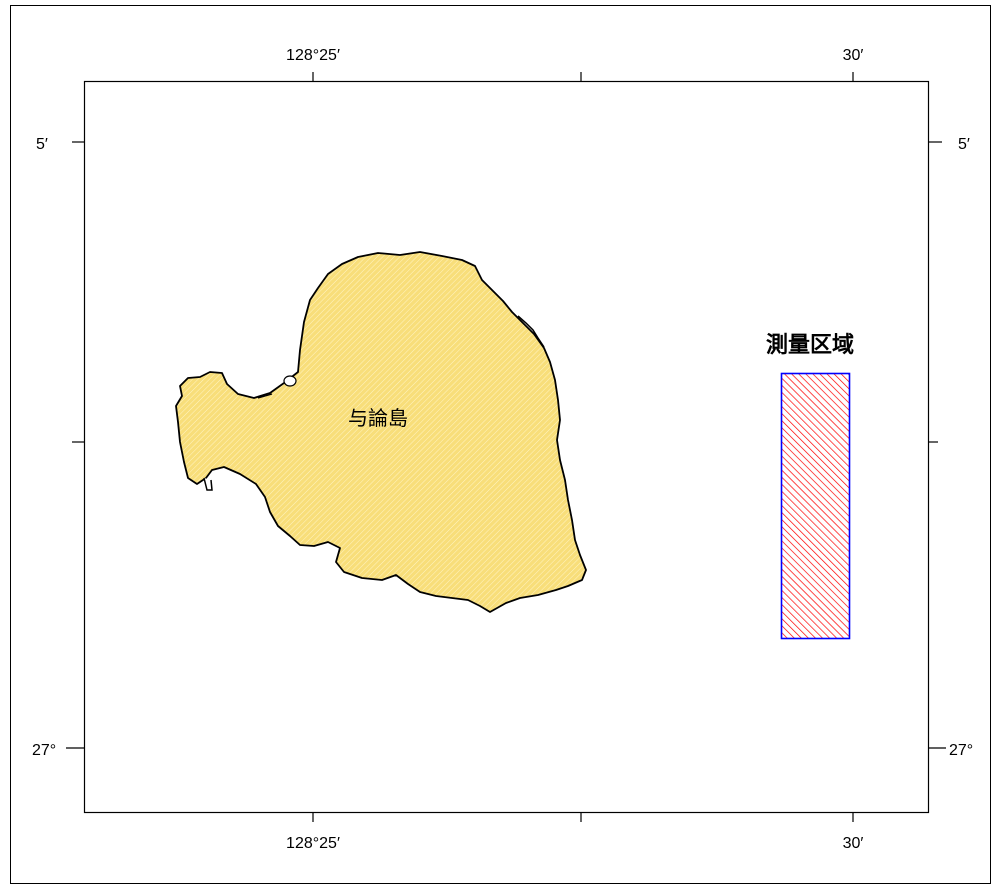  I want to click on survey-area: 測量区域, so click(810, 486).